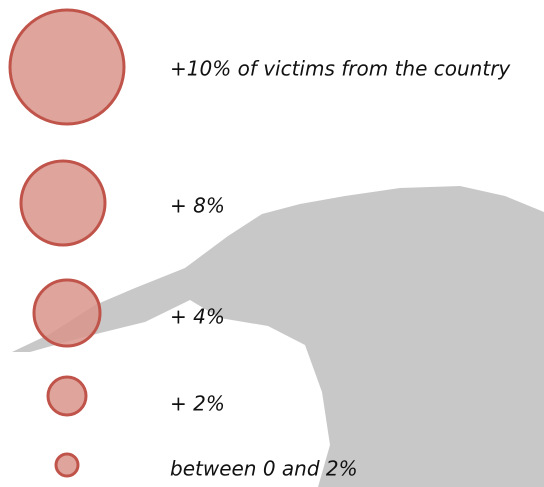 The image size is (544, 487). Describe the element at coordinates (197, 206) in the screenshot. I see `legend-label: + 8%` at that location.